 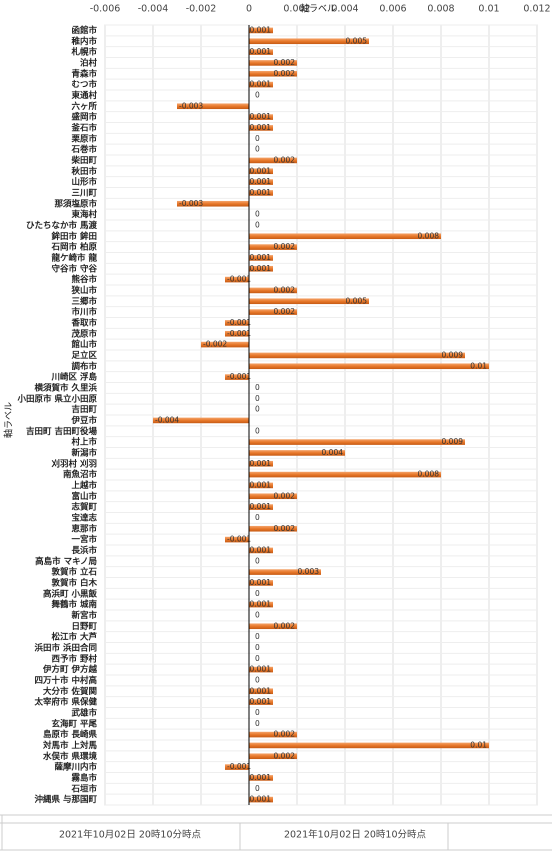 What do you see at coordinates (66, 387) in the screenshot?
I see `y-tick-label: 横須賀市 久里浜` at bounding box center [66, 387].